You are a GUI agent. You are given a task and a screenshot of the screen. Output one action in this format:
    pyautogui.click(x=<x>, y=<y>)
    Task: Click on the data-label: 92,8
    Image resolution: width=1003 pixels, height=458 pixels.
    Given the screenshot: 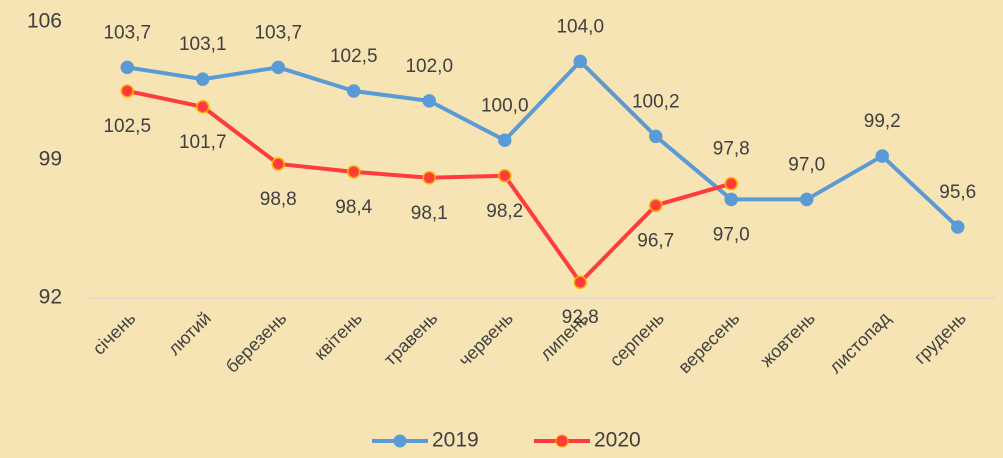 What is the action you would take?
    pyautogui.click(x=580, y=317)
    